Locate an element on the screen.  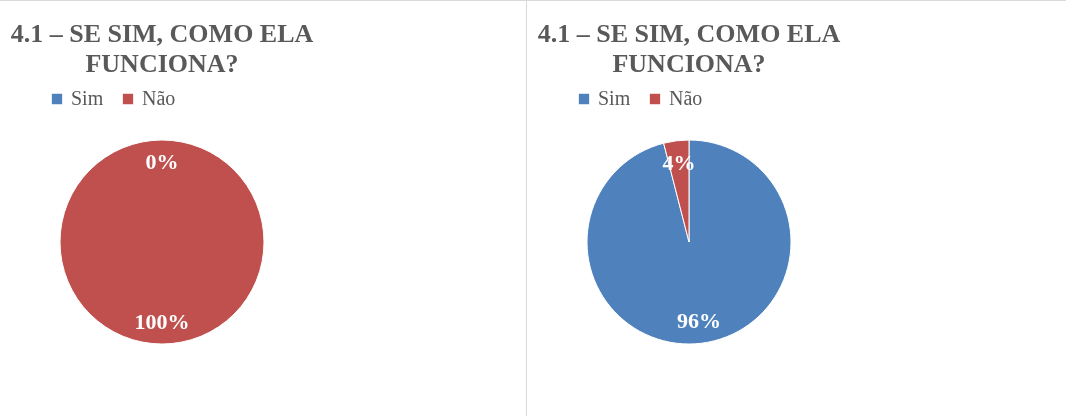
data-label: 100% is located at coordinates (162, 321).